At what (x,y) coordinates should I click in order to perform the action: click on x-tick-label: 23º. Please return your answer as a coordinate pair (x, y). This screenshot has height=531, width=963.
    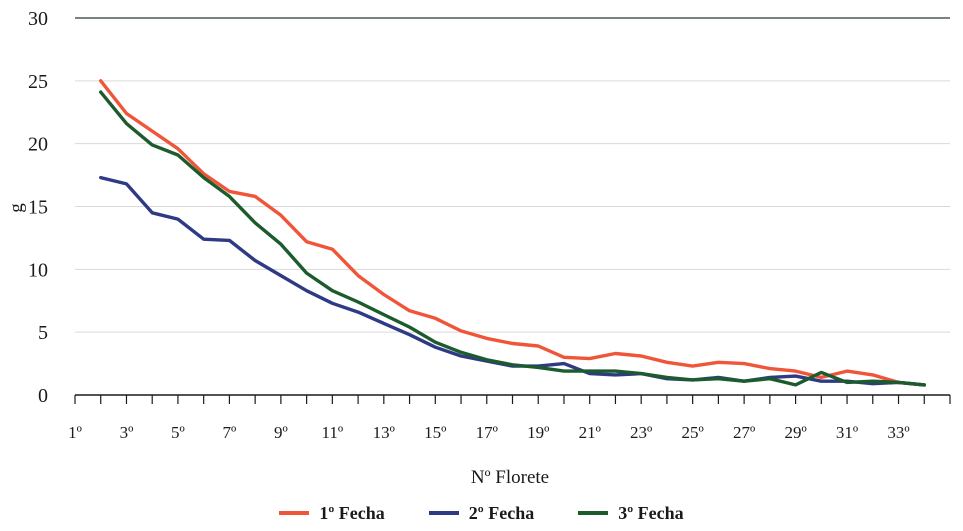
    Looking at the image, I should click on (641, 432).